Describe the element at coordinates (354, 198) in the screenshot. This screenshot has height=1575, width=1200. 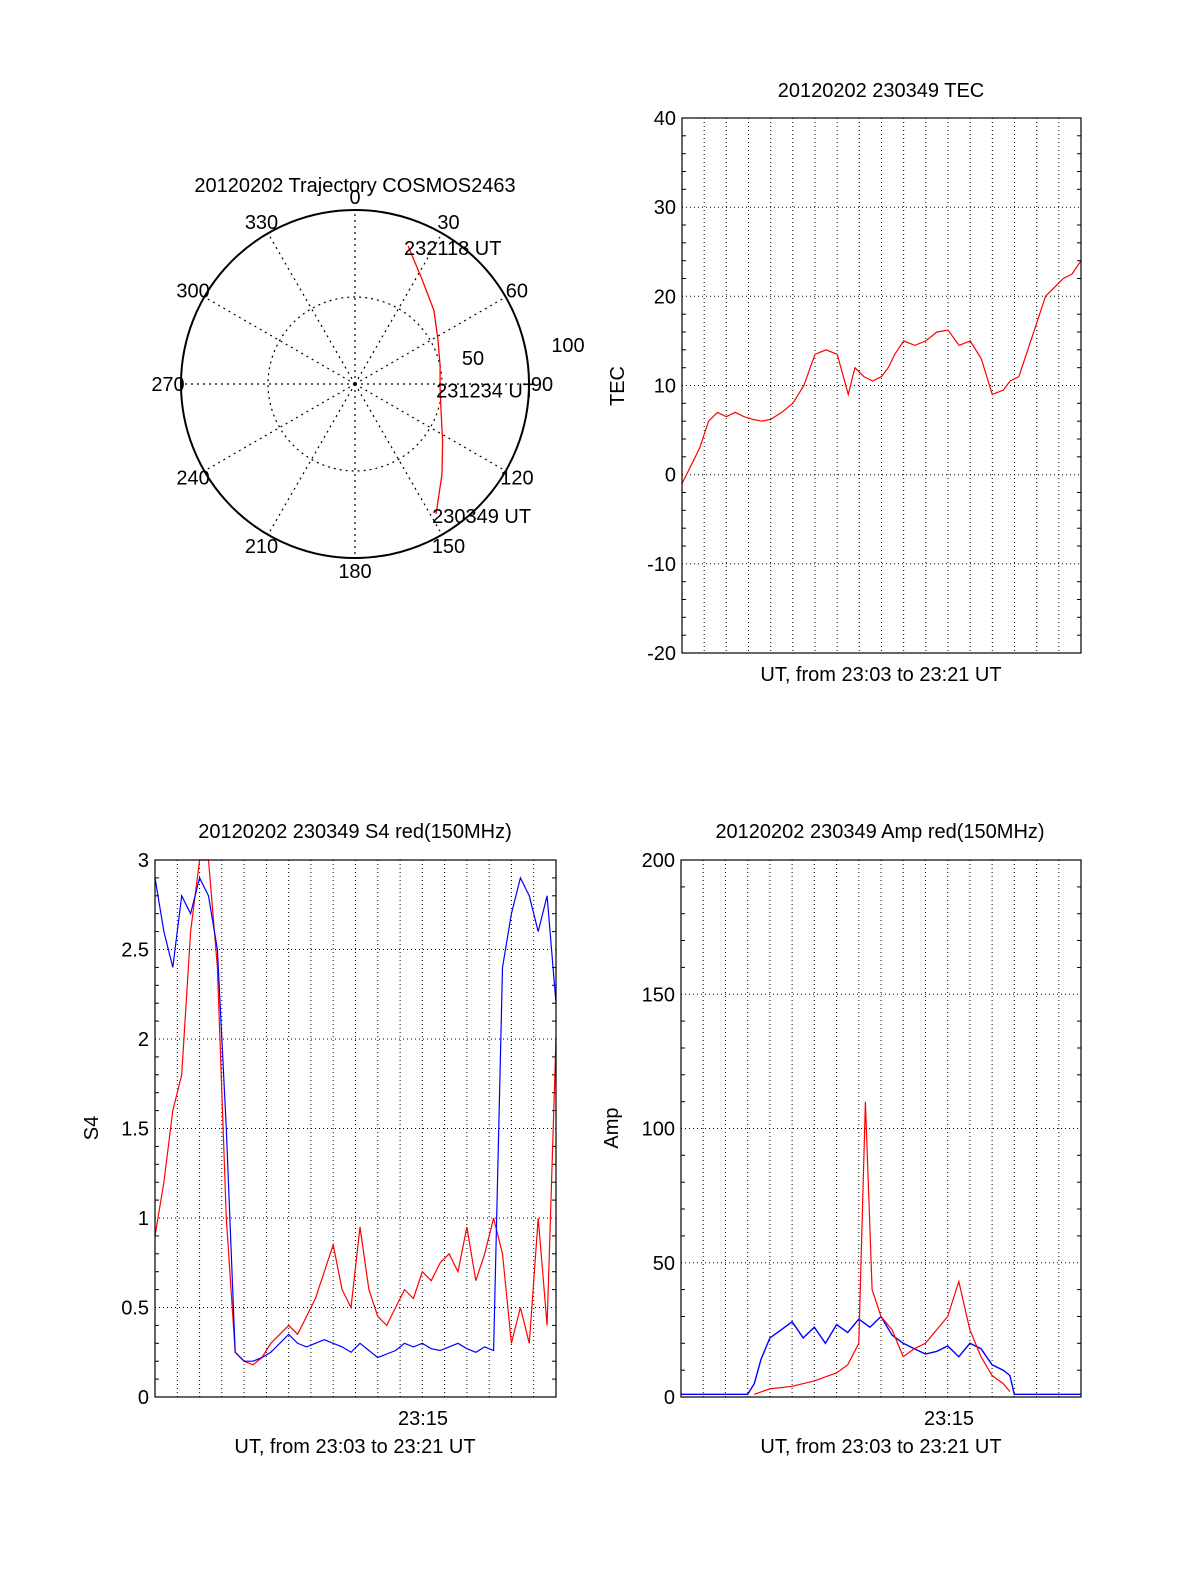
I see `azimuth-label: 0` at that location.